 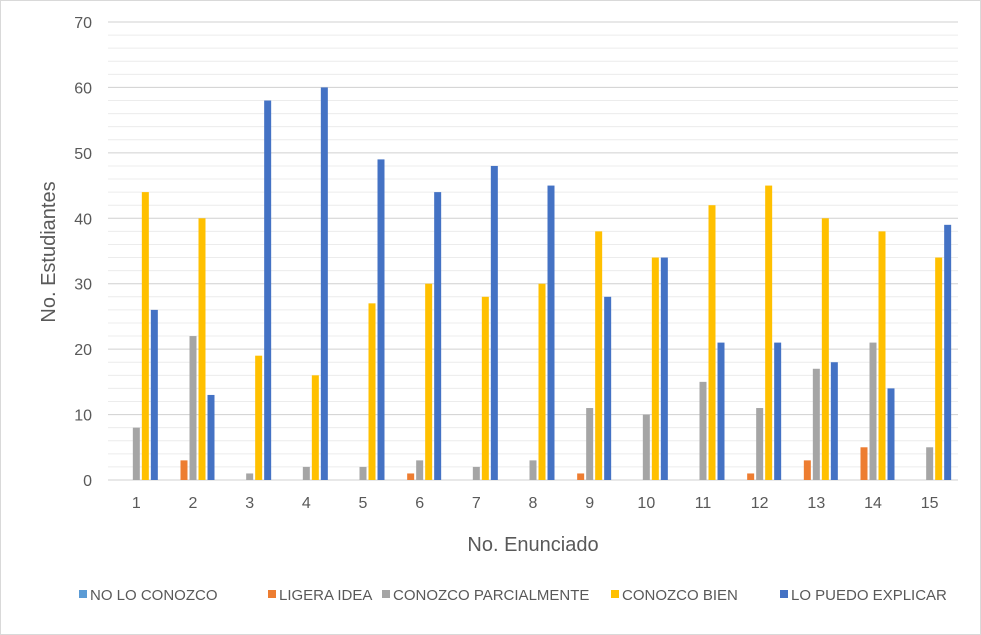 I want to click on y-tick-label: 10, so click(x=83, y=416).